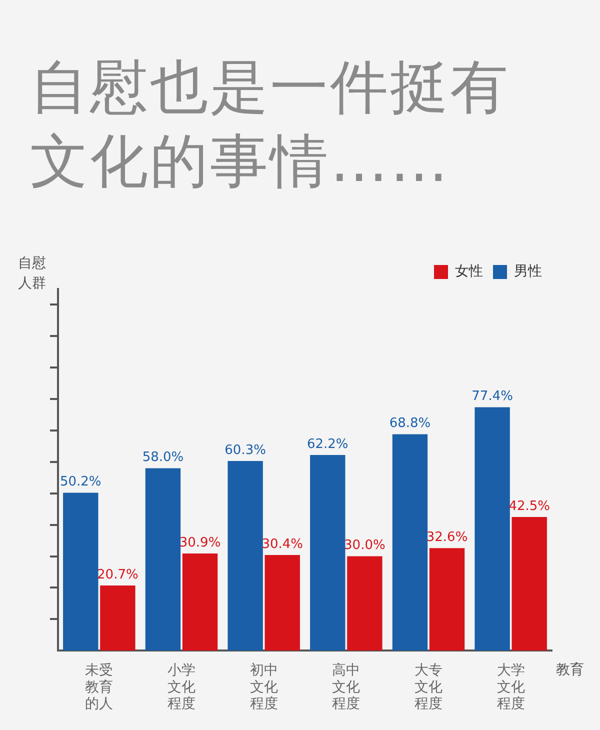  I want to click on x-tick-label: 大学文化程度, so click(510, 687).